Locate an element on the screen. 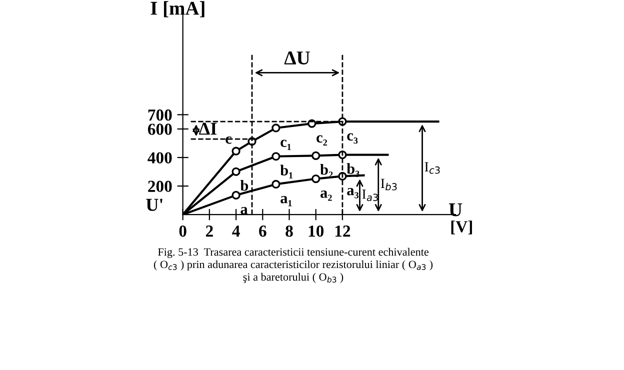  x-tick-label: 0 is located at coordinates (182, 231).